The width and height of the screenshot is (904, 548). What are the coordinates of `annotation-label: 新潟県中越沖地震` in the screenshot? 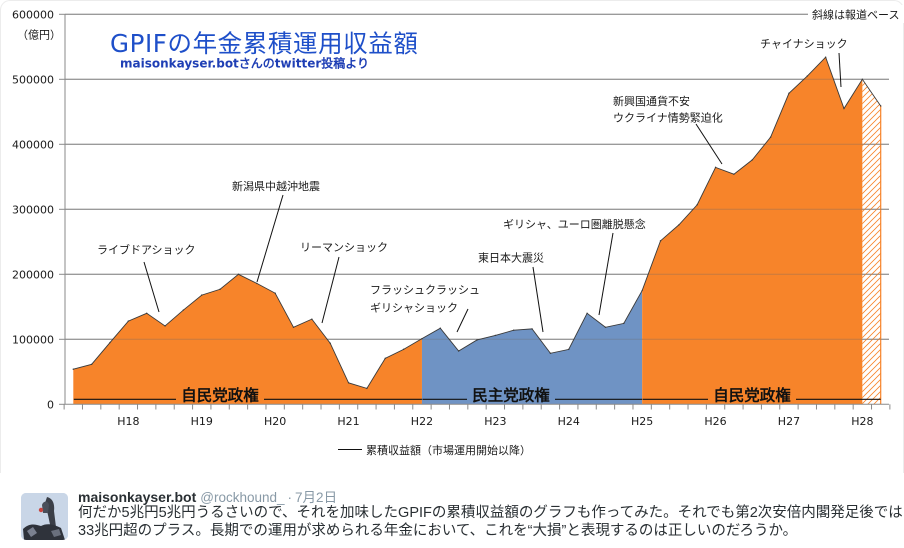 It's located at (276, 186).